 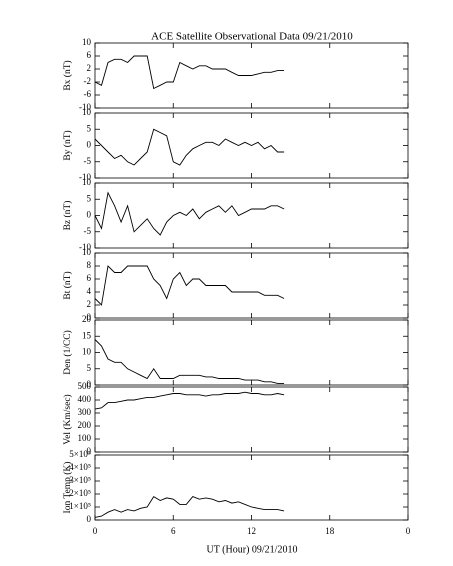 What do you see at coordinates (80, 493) in the screenshot?
I see `y-tick-label: 2×10⁵` at bounding box center [80, 493].